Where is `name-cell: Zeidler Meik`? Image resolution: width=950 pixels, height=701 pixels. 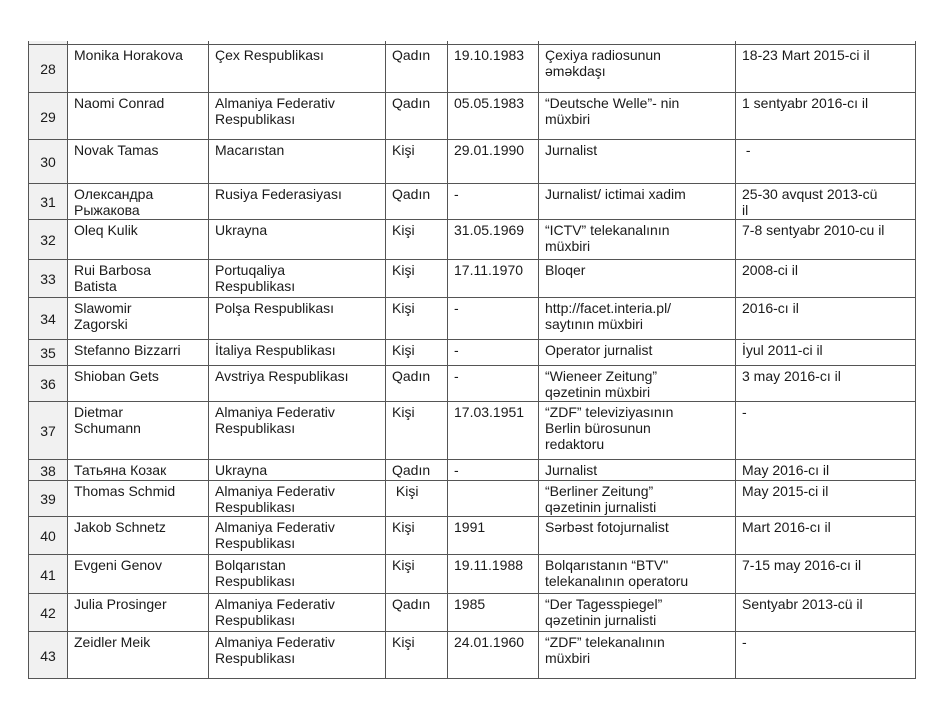 name-cell: Zeidler Meik is located at coordinates (138, 655).